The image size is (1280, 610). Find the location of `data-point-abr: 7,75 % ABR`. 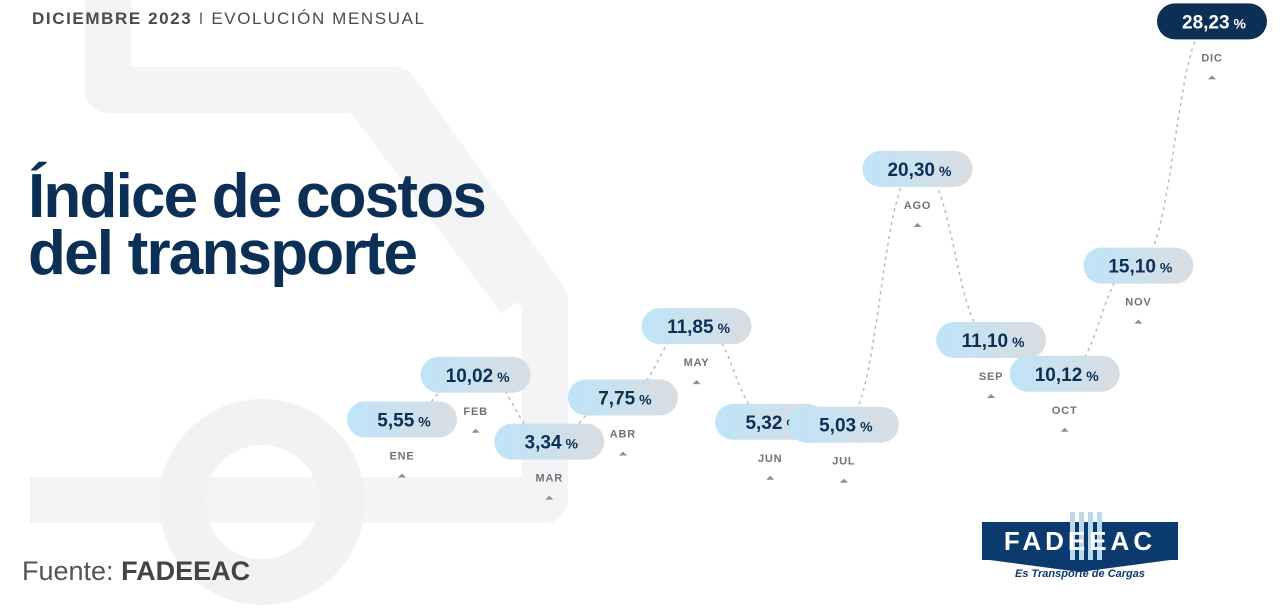

data-point-abr: 7,75 % ABR is located at coordinates (622, 417).